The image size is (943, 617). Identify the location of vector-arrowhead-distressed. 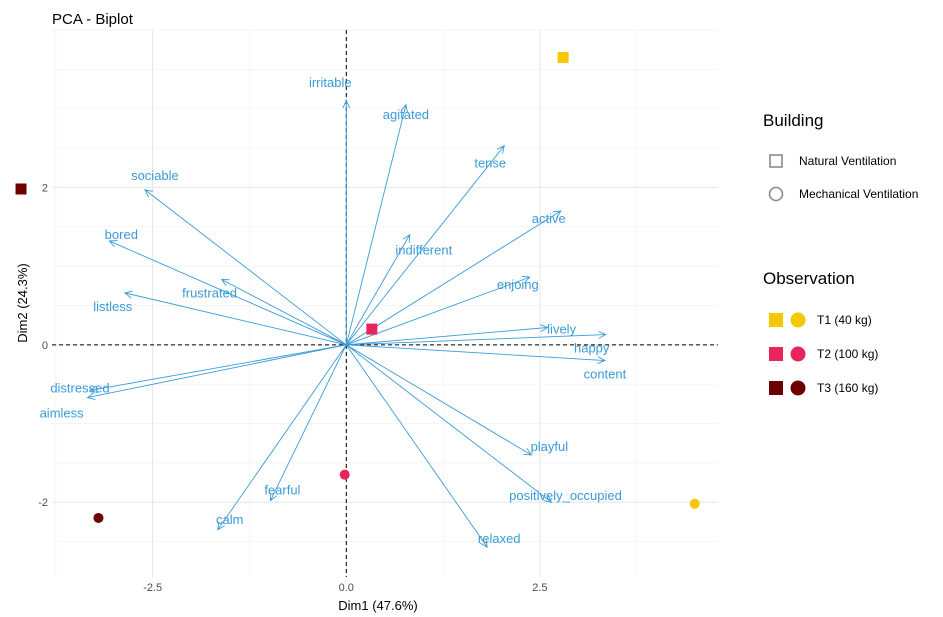
(93, 389).